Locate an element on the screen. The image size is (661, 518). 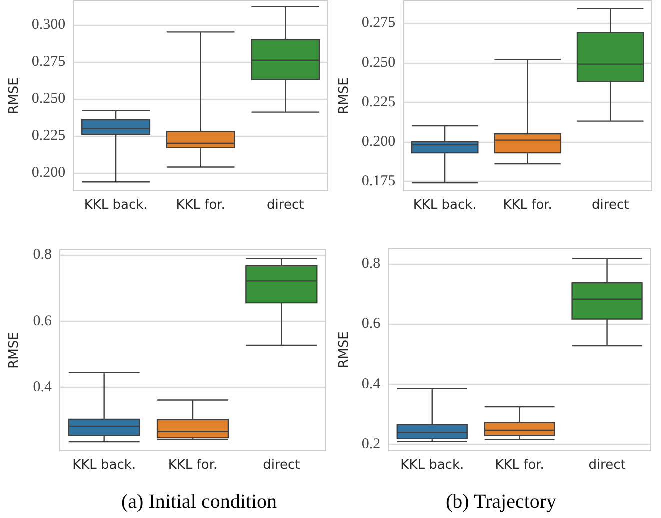
y-tick-label: 0.175 is located at coordinates (379, 182).